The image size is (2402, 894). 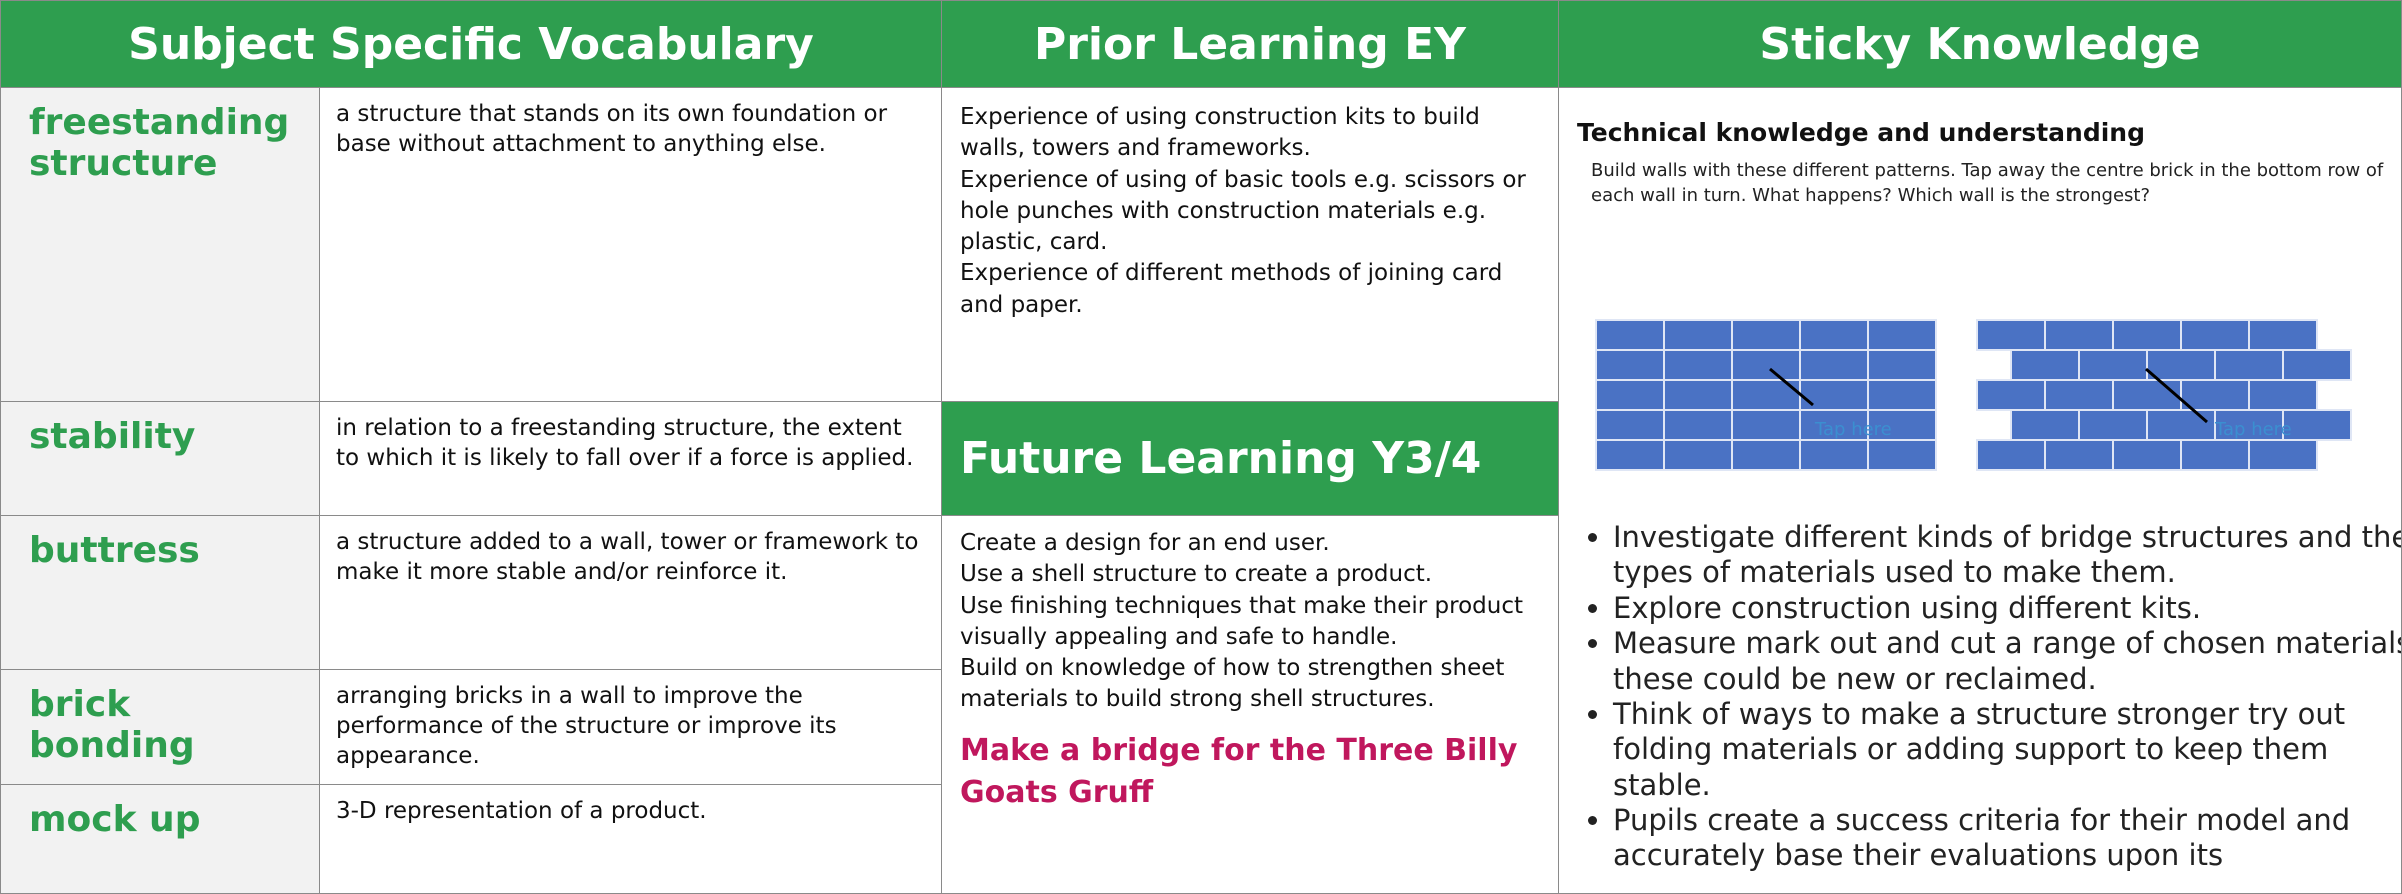 What do you see at coordinates (1973, 395) in the screenshot?
I see `wall-diagram: Tap here Tap here` at bounding box center [1973, 395].